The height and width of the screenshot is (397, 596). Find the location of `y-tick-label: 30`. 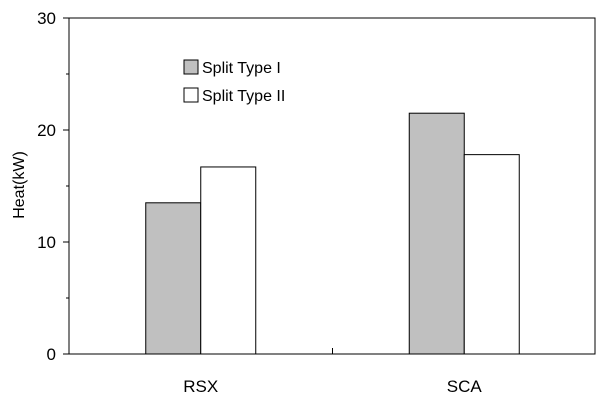

y-tick-label: 30 is located at coordinates (46, 18).